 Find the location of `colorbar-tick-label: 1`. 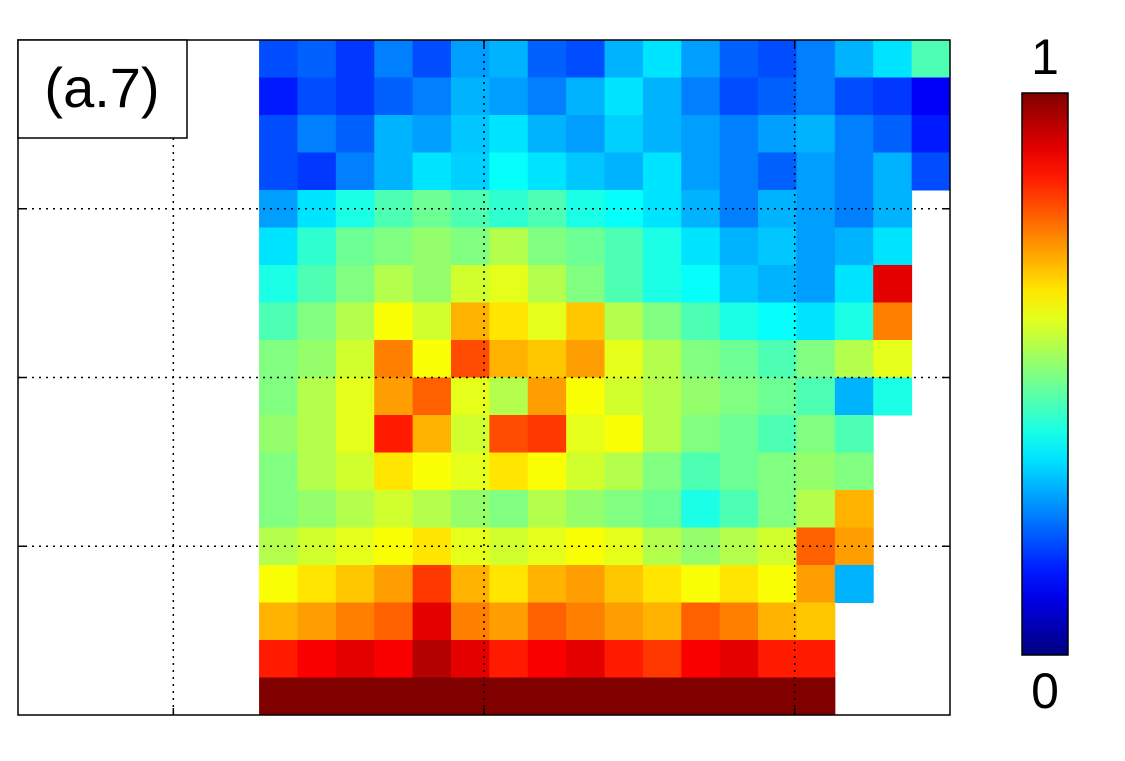

colorbar-tick-label: 1 is located at coordinates (1045, 57).